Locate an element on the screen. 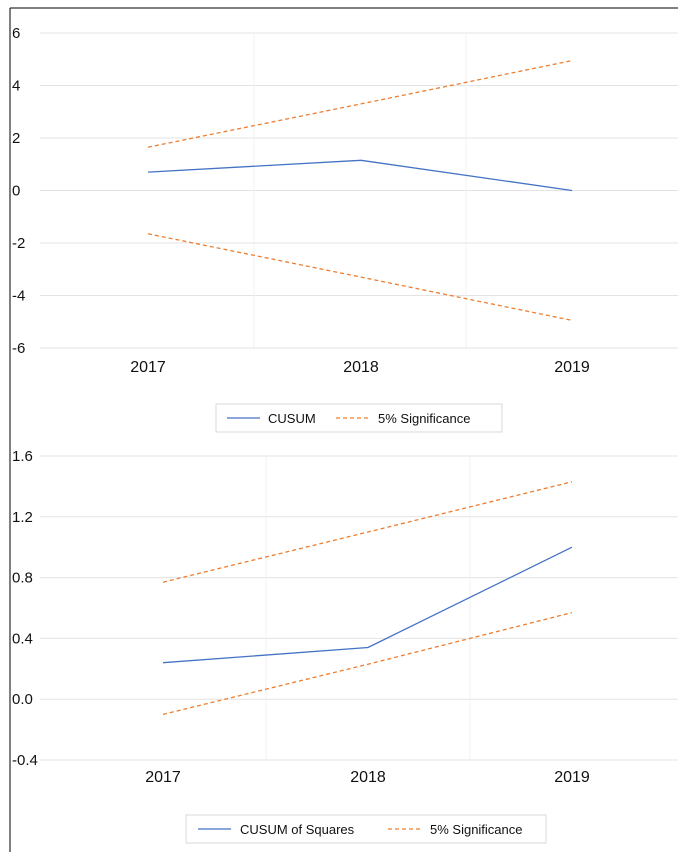  y-tick-label: -6 is located at coordinates (18, 348).